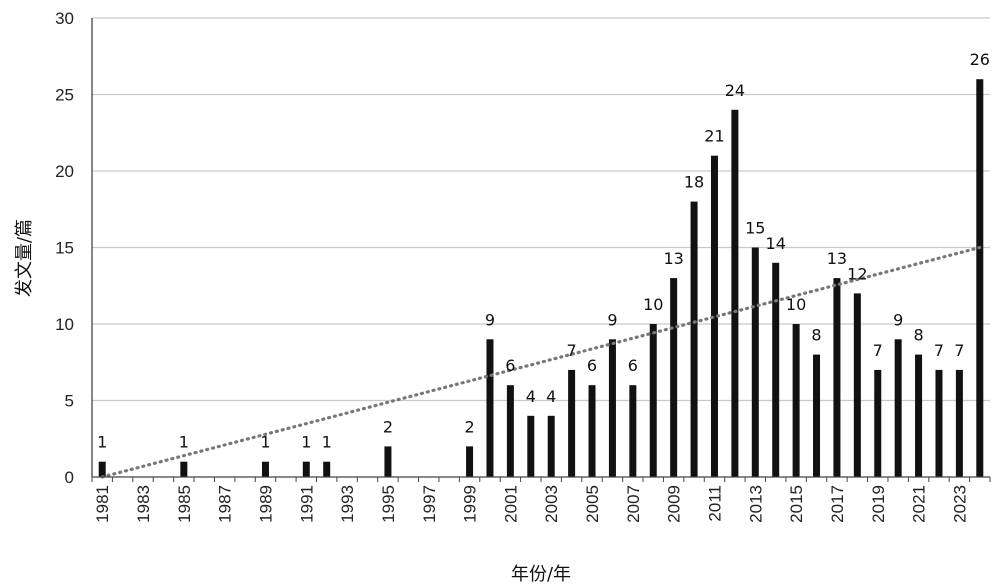 This screenshot has width=1002, height=585. What do you see at coordinates (64, 171) in the screenshot?
I see `y-tick-label: 20` at bounding box center [64, 171].